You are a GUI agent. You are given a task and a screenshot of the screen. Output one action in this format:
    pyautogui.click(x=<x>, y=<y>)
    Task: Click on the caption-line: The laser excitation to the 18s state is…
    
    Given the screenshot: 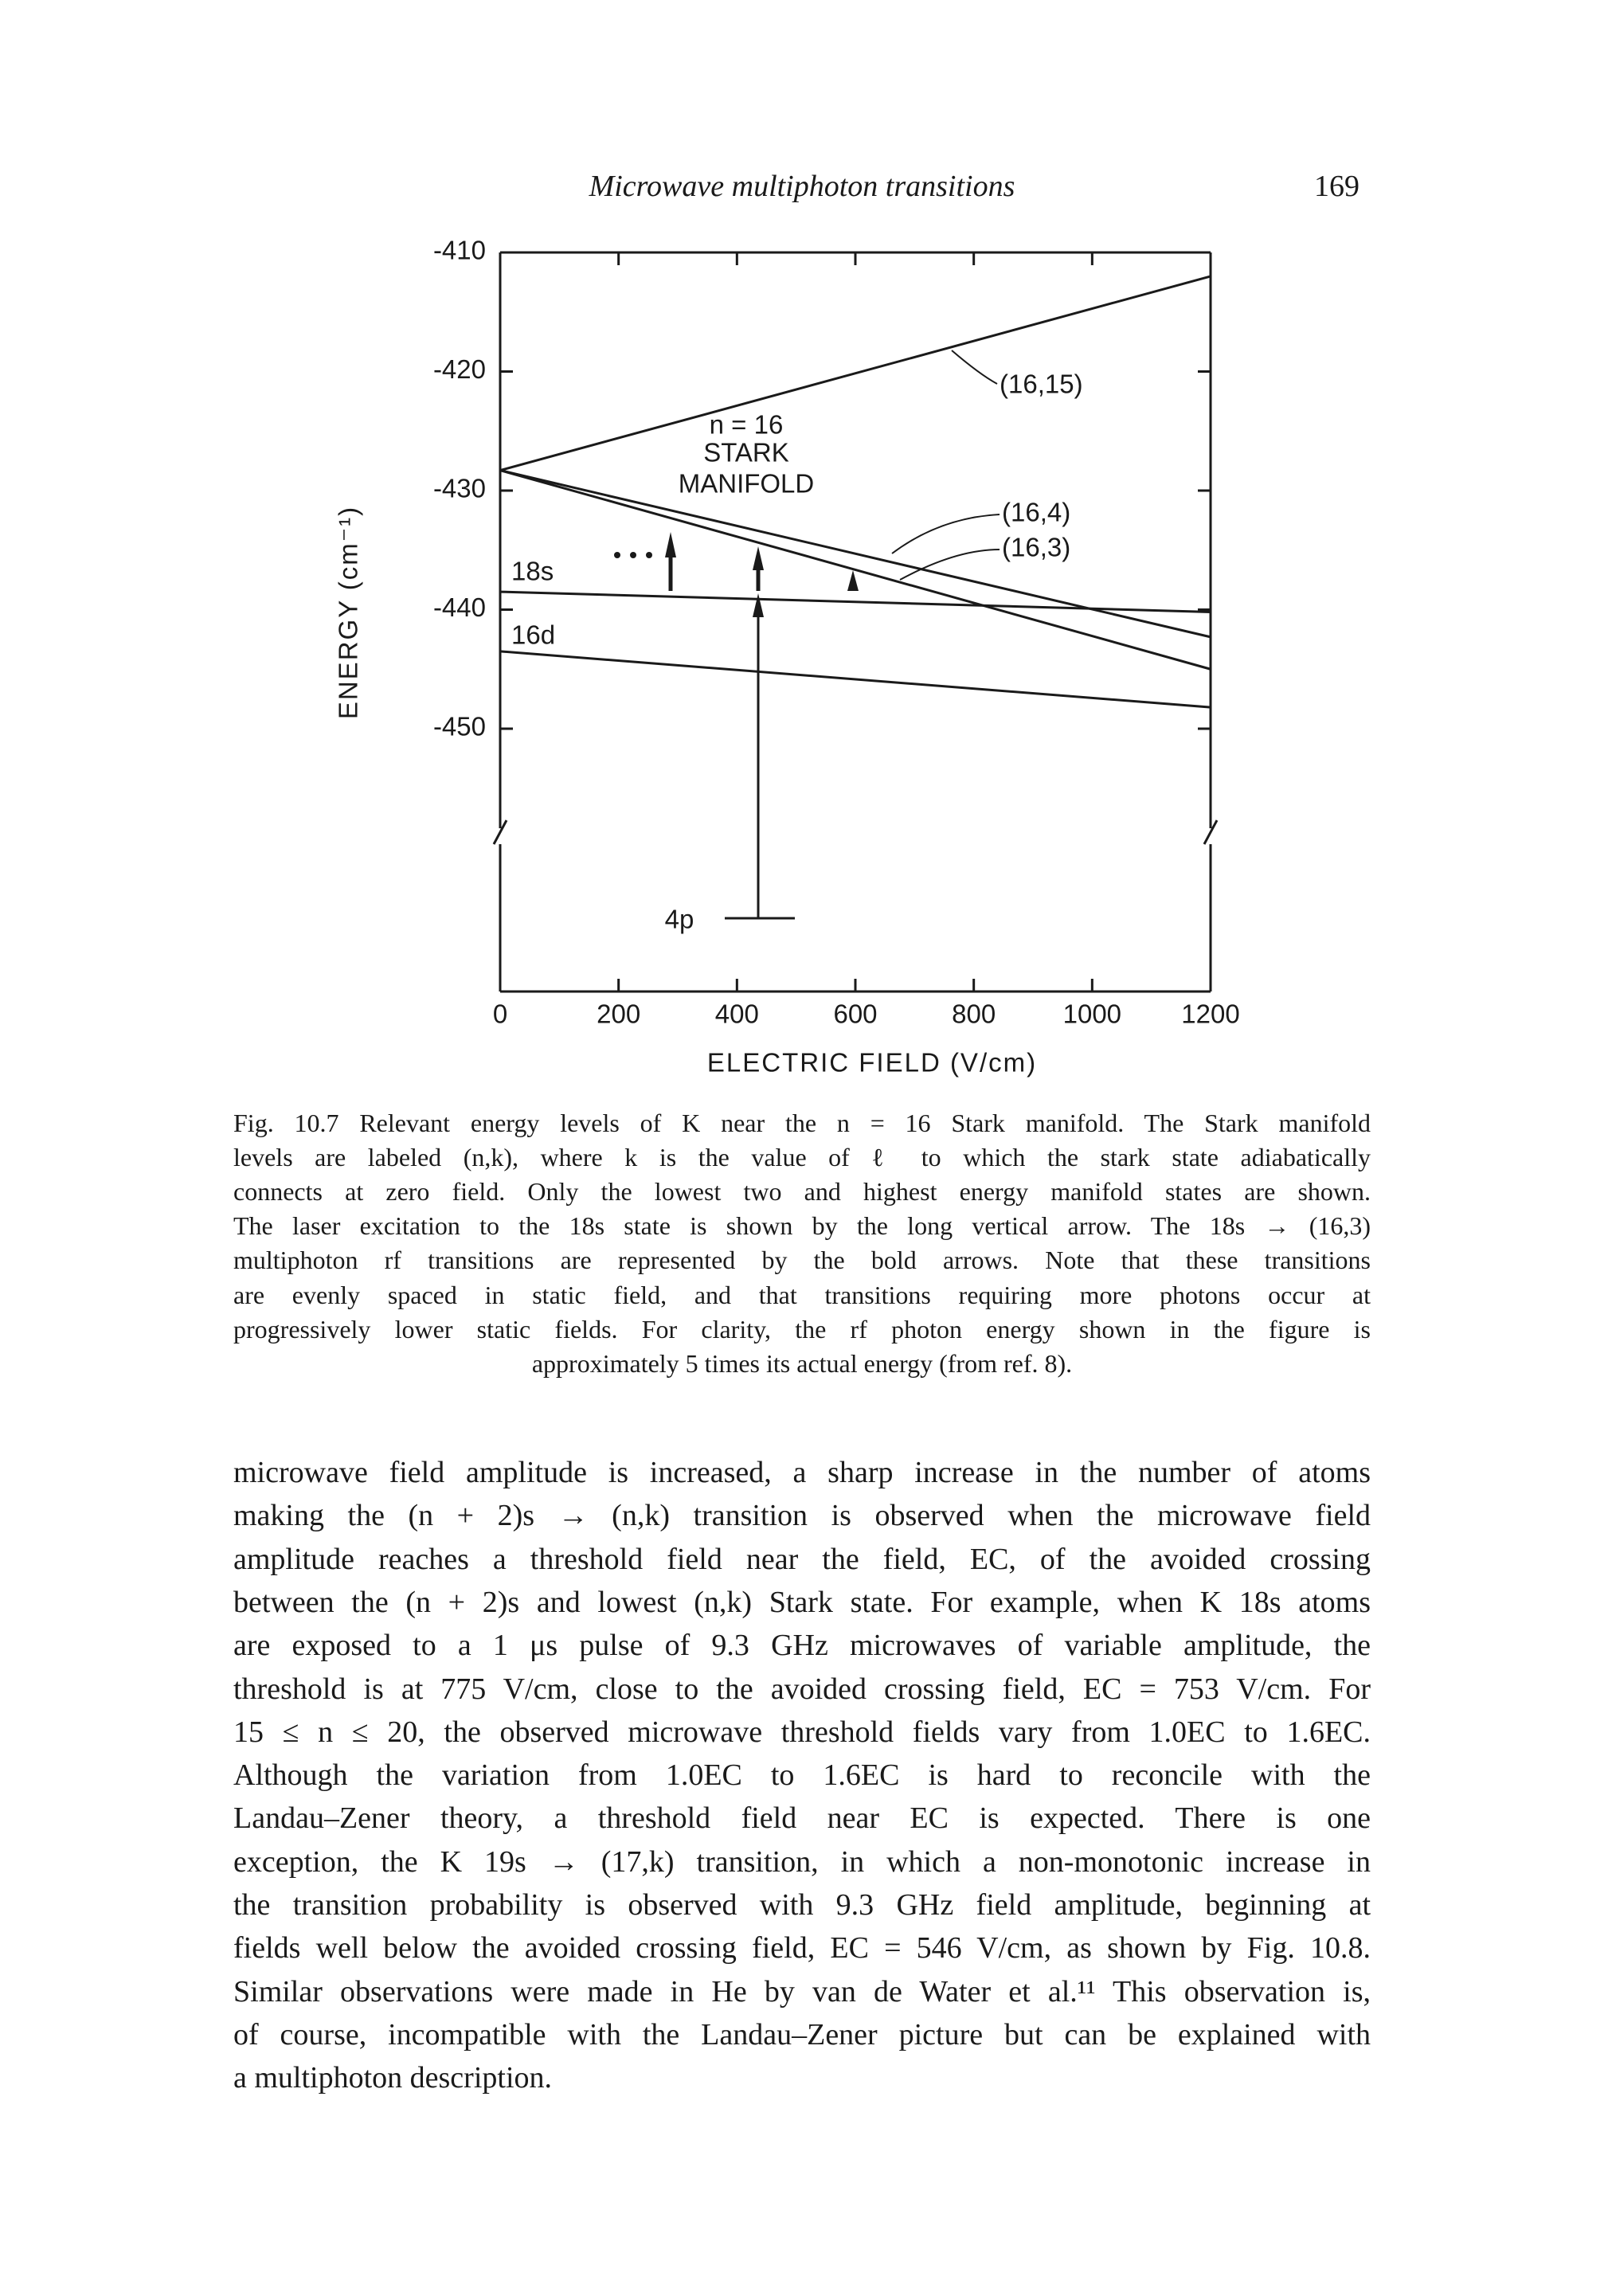 What is the action you would take?
    pyautogui.click(x=802, y=1226)
    